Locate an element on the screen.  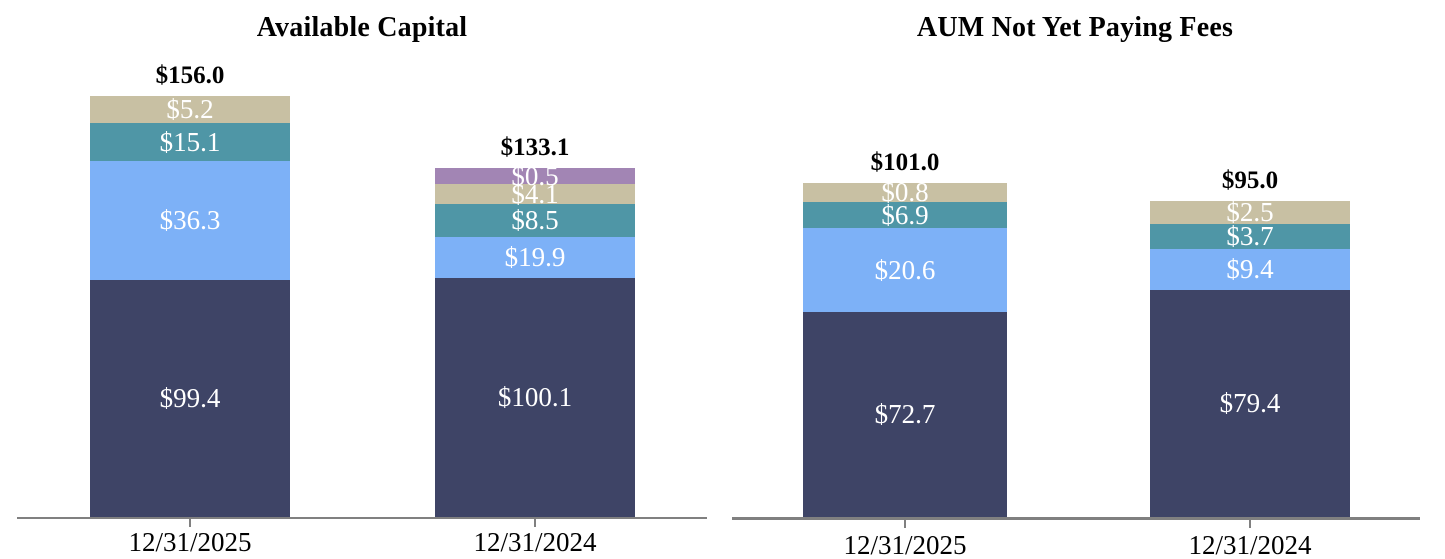
bar-total-label: $101.0 is located at coordinates (905, 162).